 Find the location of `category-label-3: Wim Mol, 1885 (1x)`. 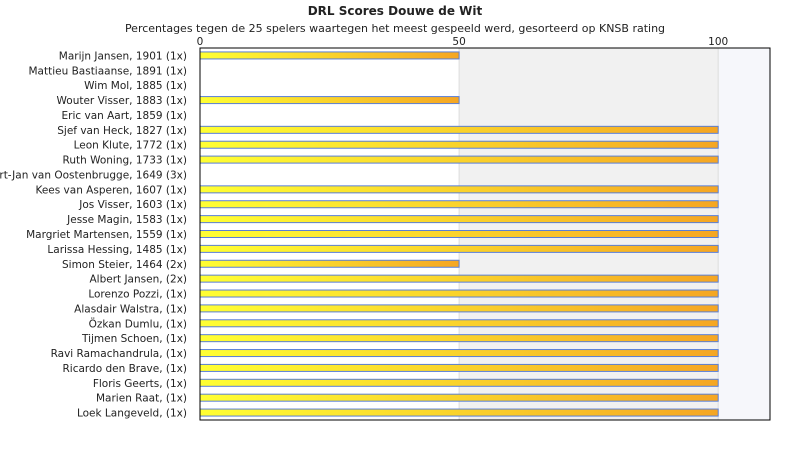

category-label-3: Wim Mol, 1885 (1x) is located at coordinates (135, 86).